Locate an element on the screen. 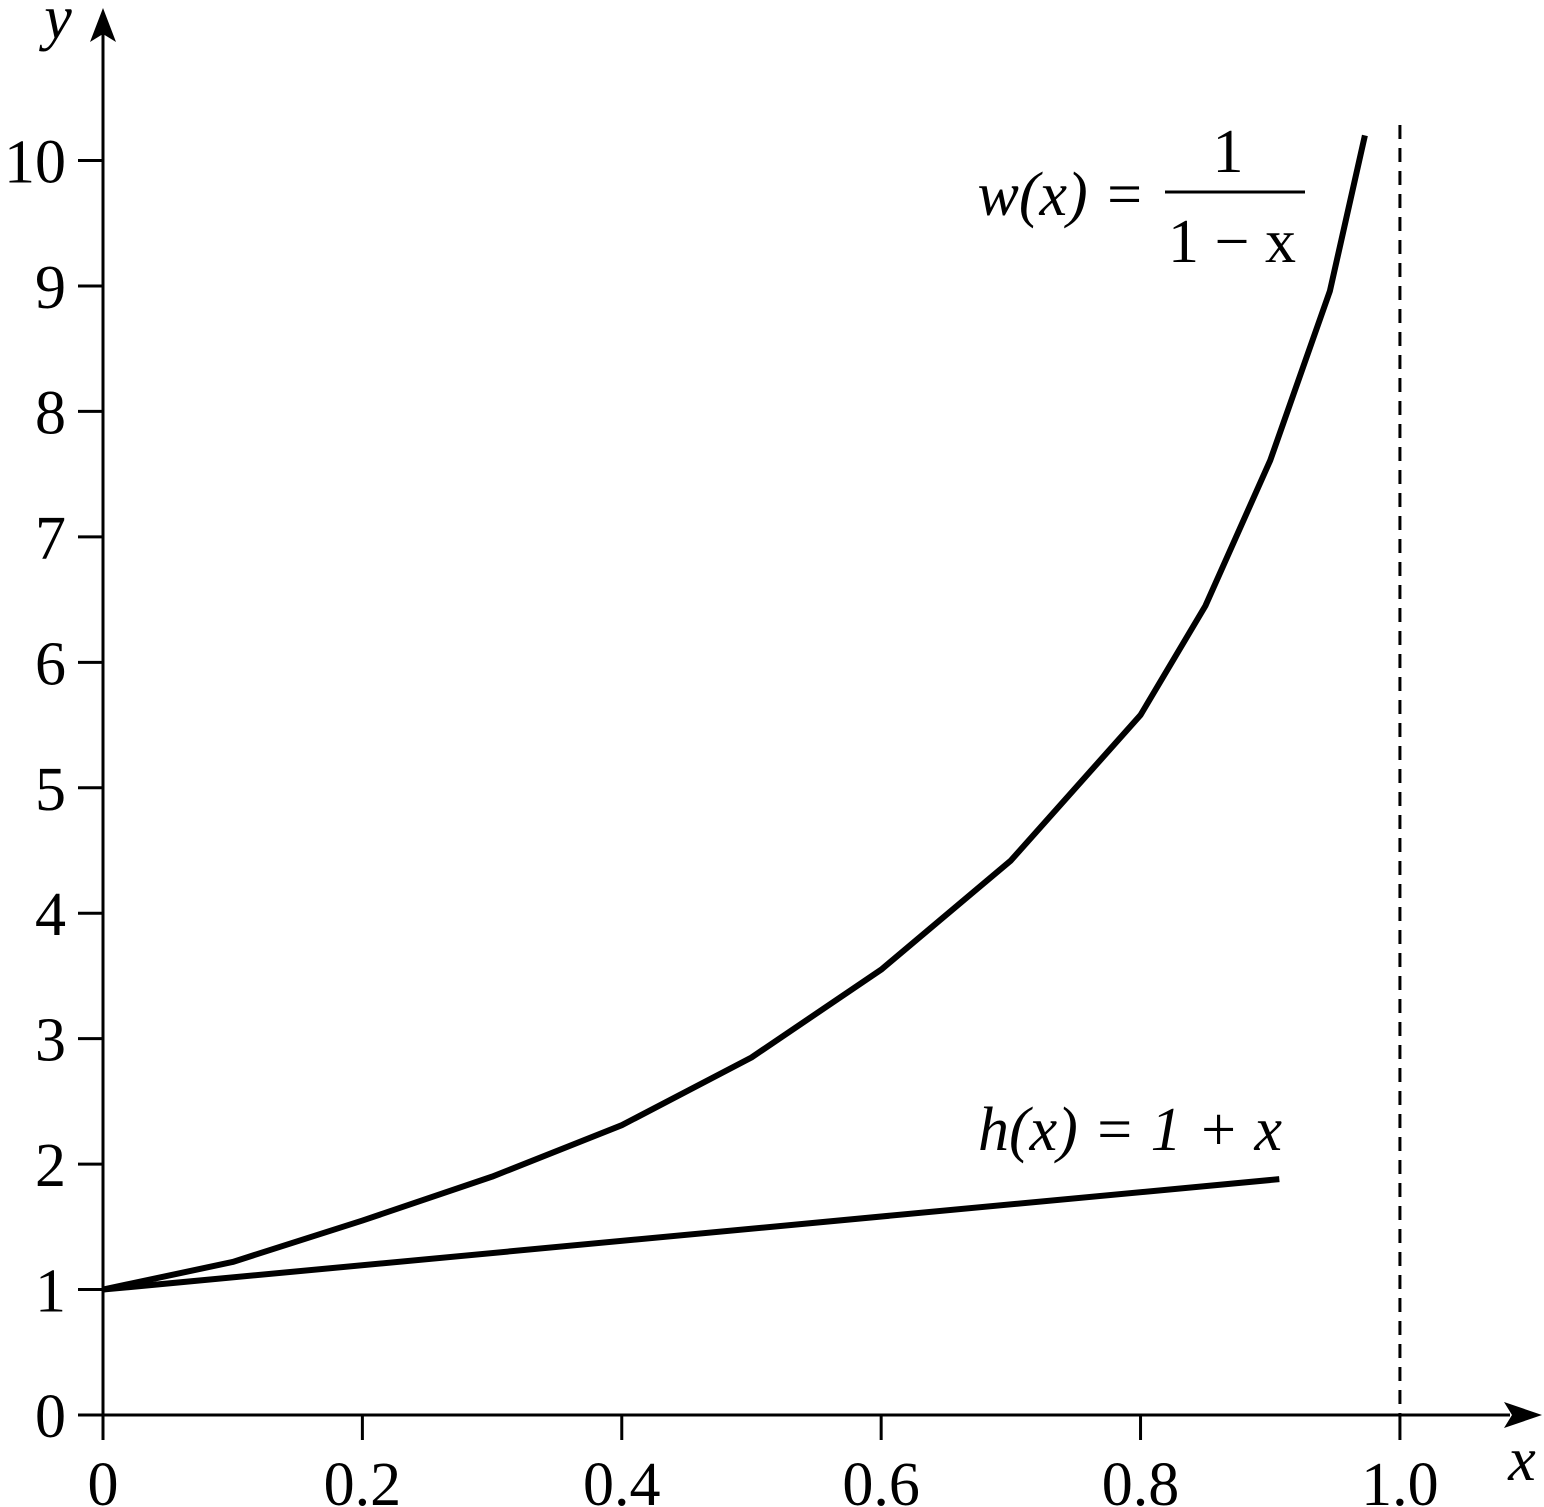  x-tick-label: 0 is located at coordinates (103, 1479).